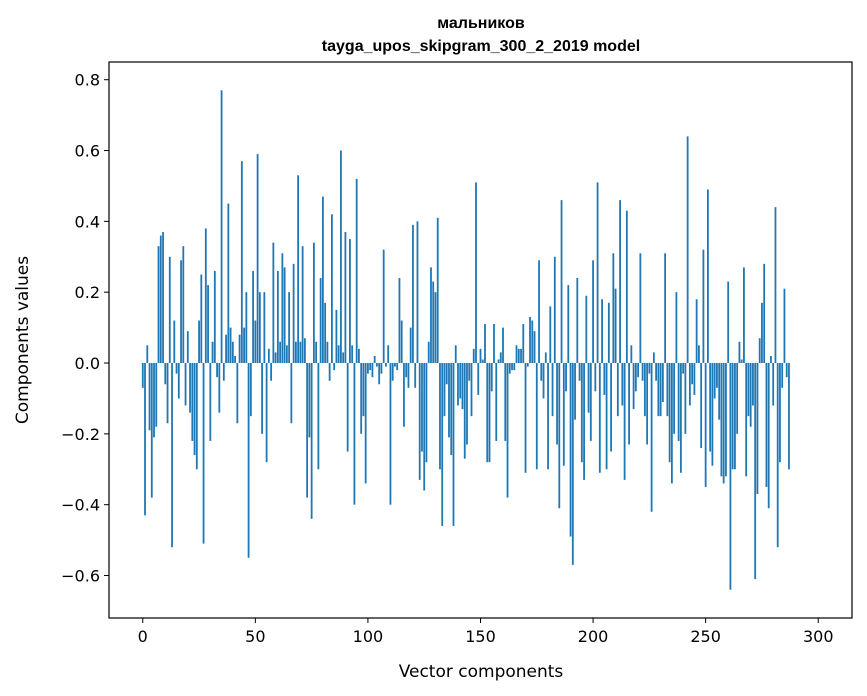  I want to click on y-axis-label: Components values, so click(23, 340).